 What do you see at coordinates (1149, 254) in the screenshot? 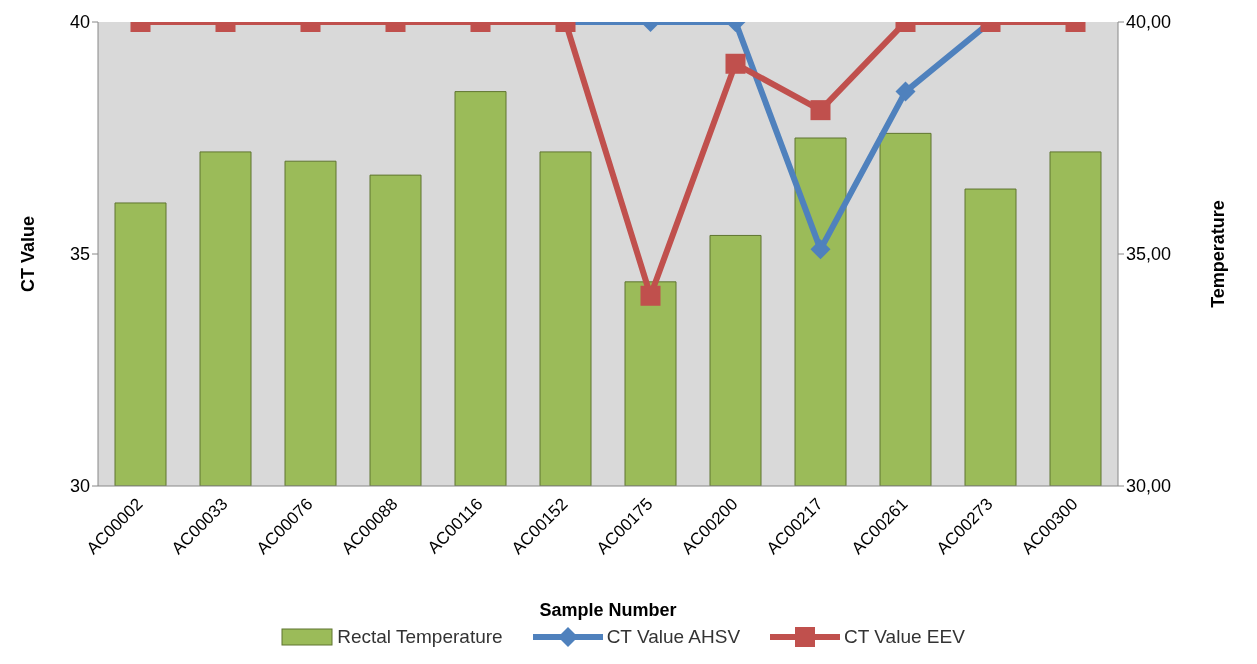
I see `y2-tick-label: 35,00` at bounding box center [1149, 254].